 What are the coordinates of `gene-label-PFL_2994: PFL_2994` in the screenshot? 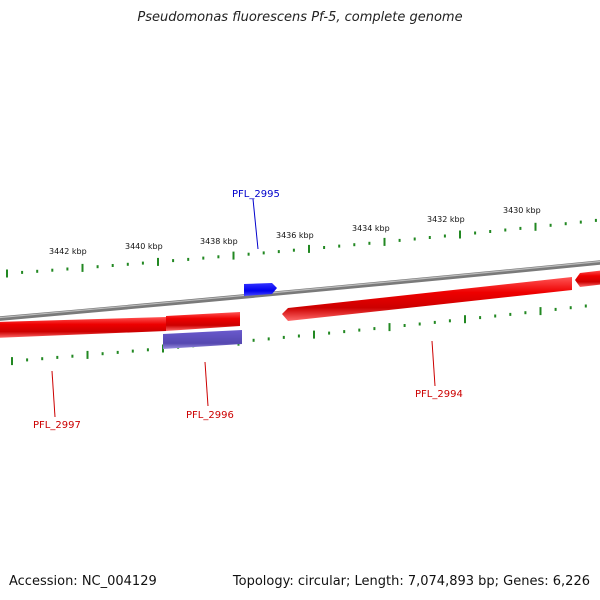 It's located at (439, 394).